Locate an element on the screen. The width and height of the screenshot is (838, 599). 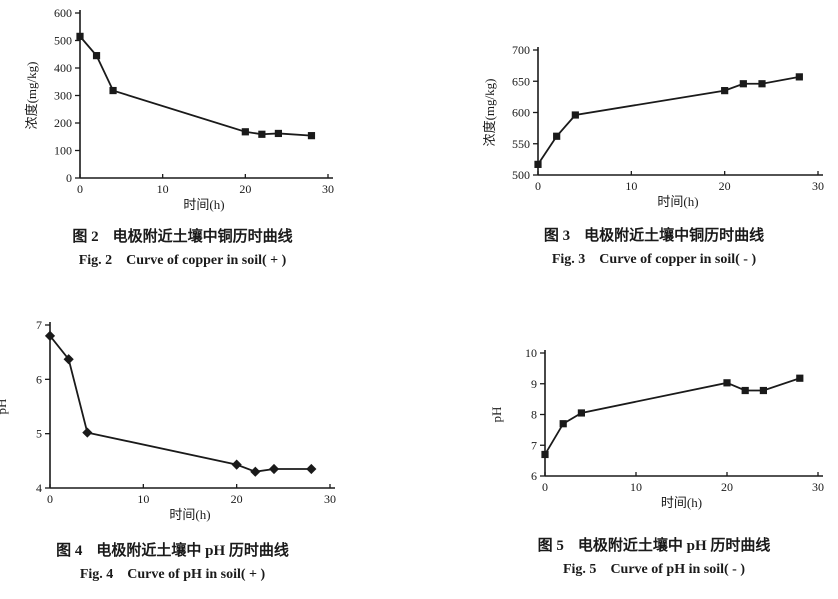
svg-text: 650 is located at coordinates (521, 81).